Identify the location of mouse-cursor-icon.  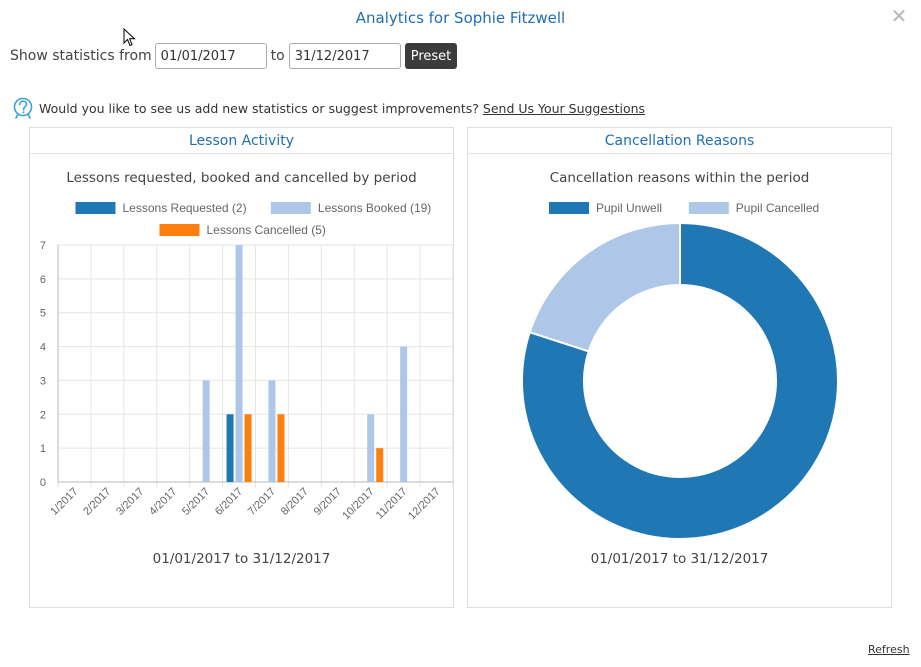
(129, 37).